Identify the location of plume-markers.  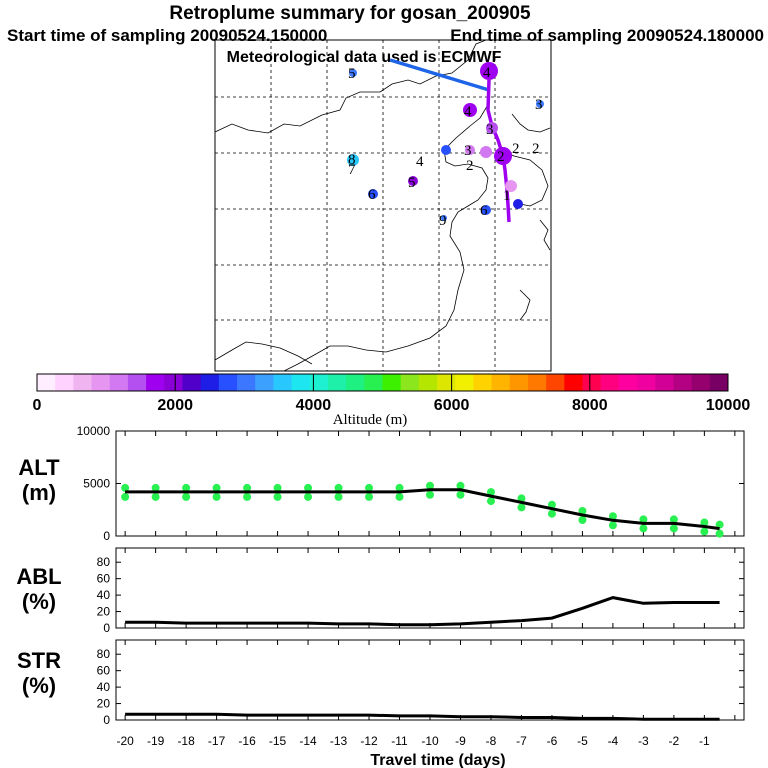
(445, 141).